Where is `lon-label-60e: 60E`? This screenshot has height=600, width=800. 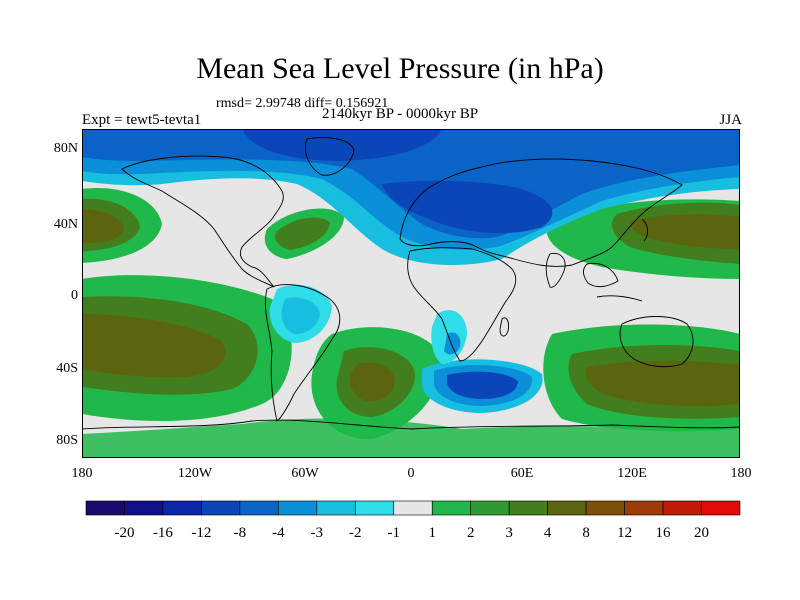 lon-label-60e: 60E is located at coordinates (522, 473).